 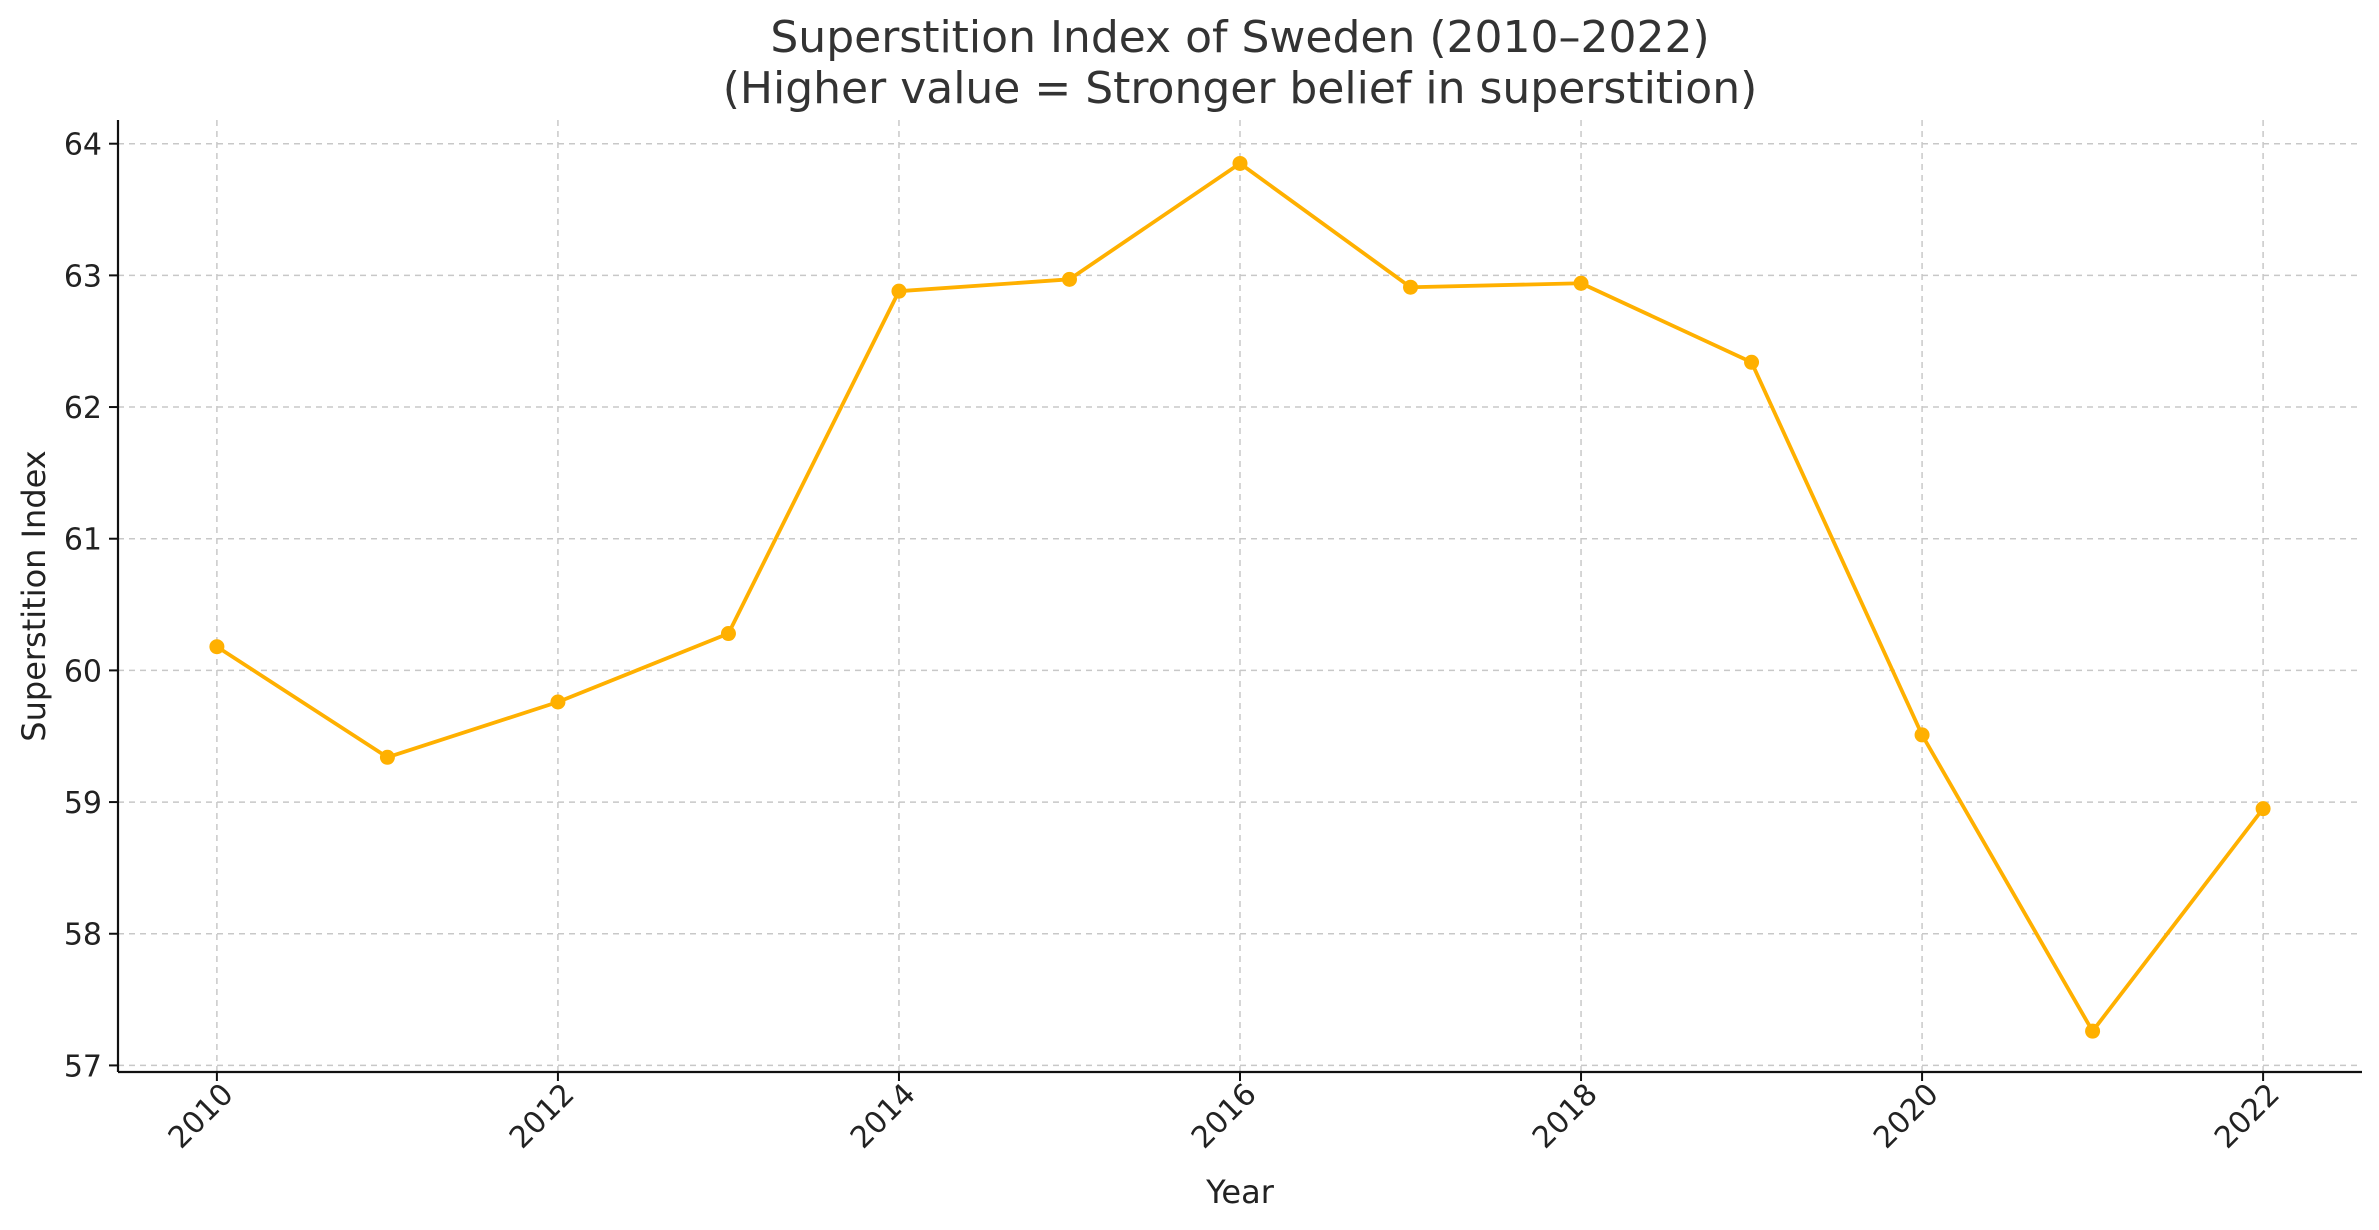 What do you see at coordinates (83, 408) in the screenshot?
I see `y-tick-label: 62` at bounding box center [83, 408].